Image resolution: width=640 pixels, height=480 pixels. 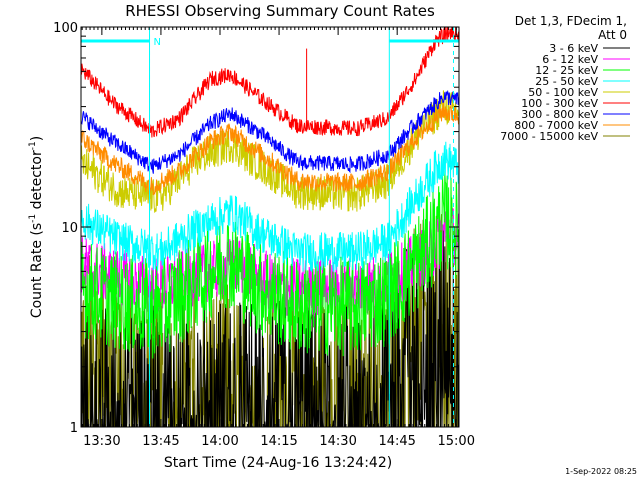 I want to click on attenuator-label: N, so click(x=157, y=42).